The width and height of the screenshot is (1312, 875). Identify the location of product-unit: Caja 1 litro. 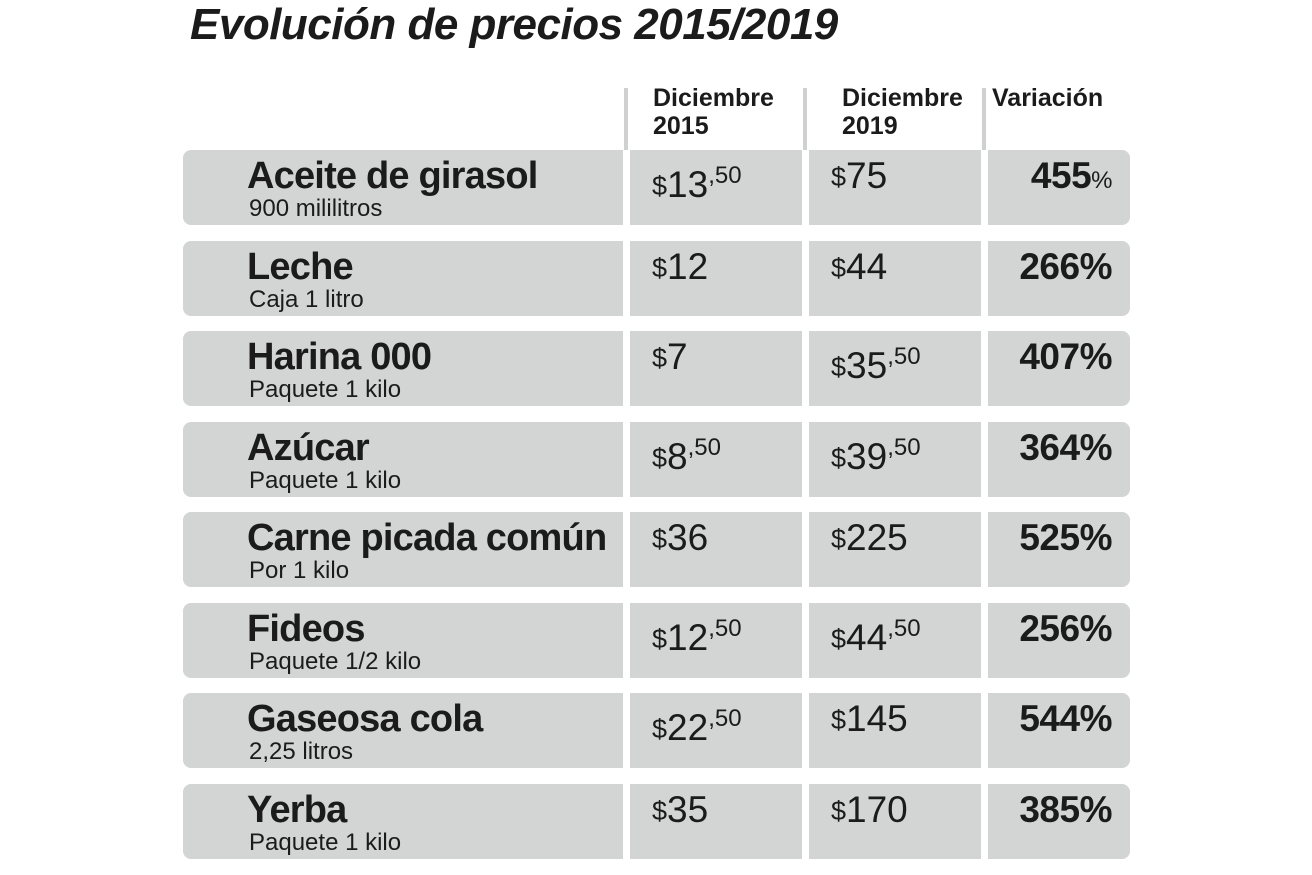
(306, 299).